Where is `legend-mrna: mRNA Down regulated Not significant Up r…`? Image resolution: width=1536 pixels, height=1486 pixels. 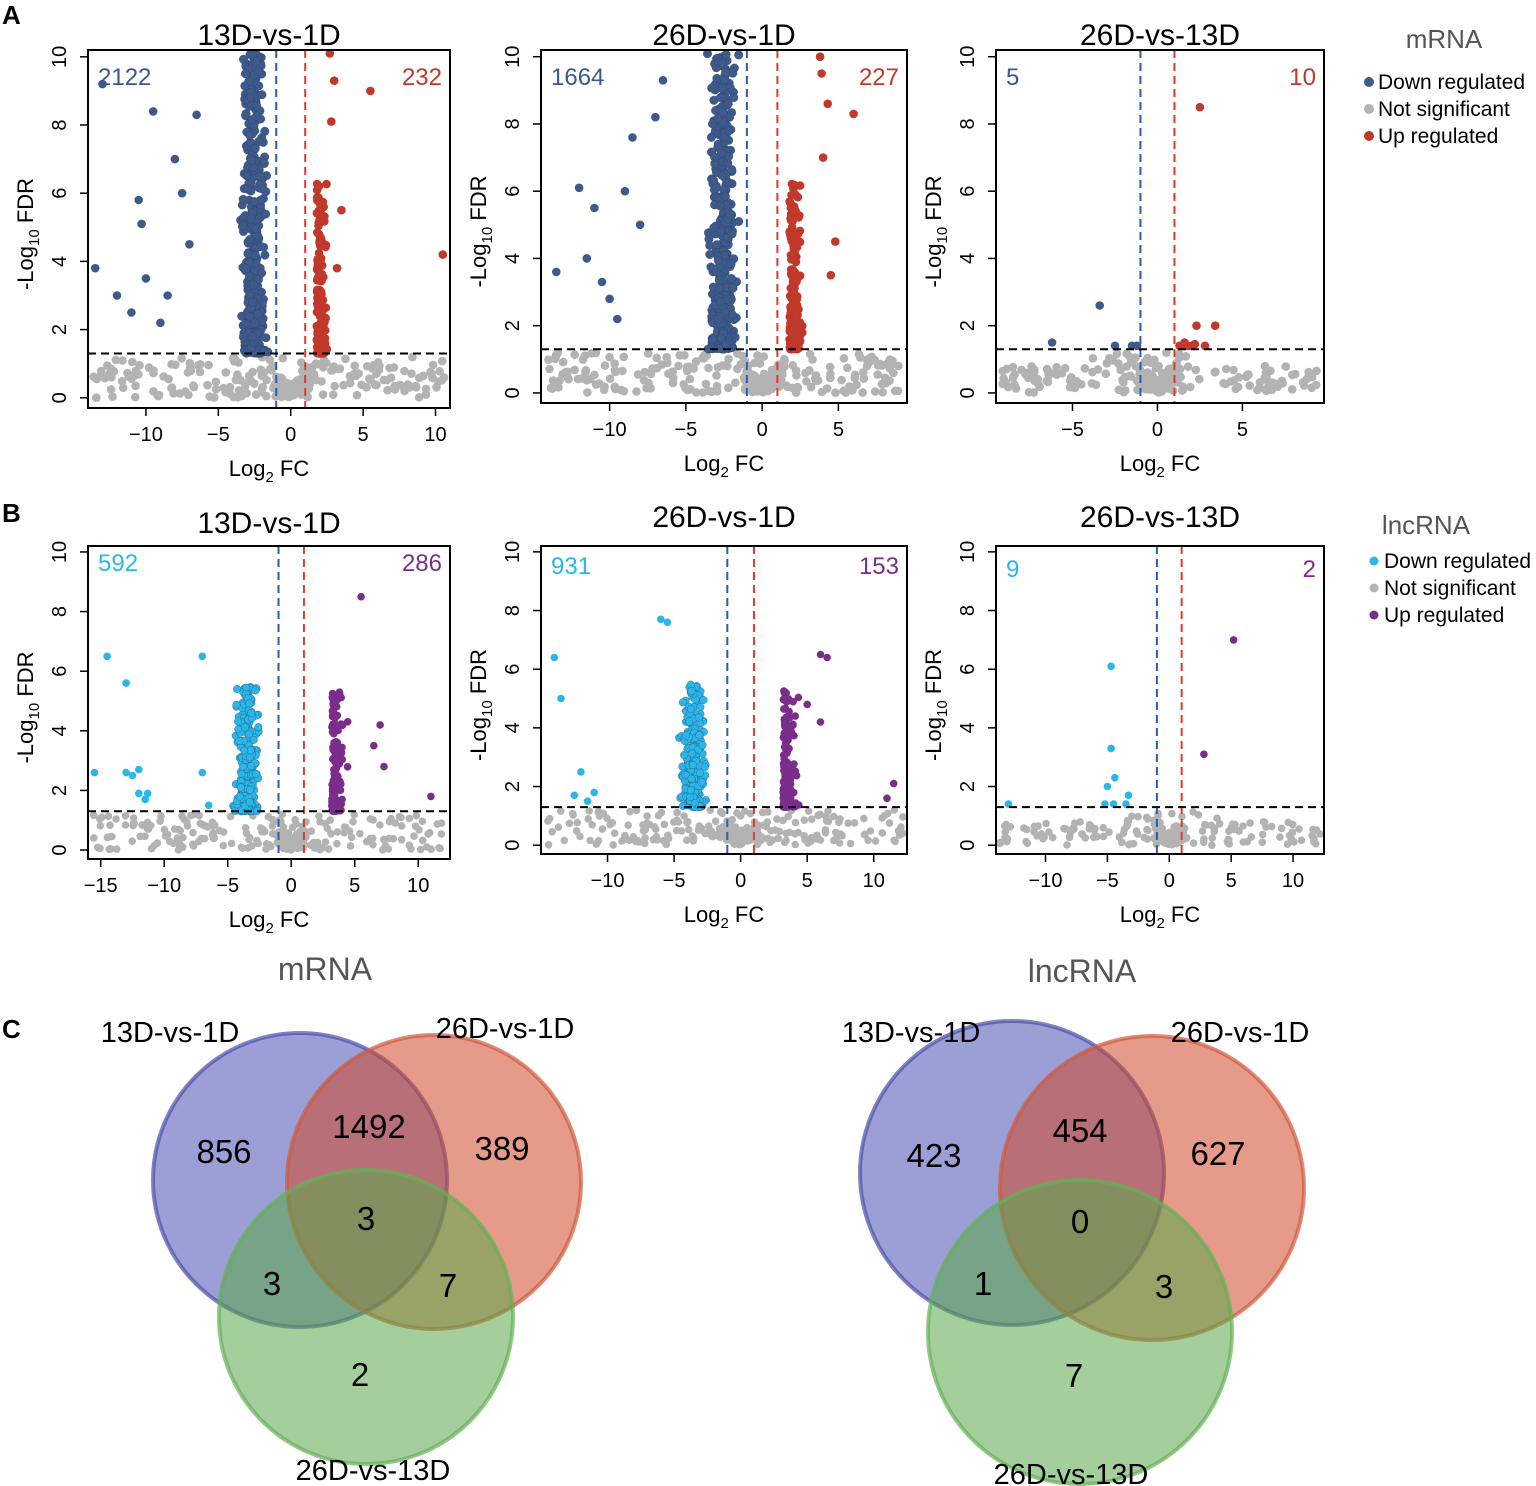 legend-mrna: mRNA Down regulated Not significant Up r… is located at coordinates (1444, 86).